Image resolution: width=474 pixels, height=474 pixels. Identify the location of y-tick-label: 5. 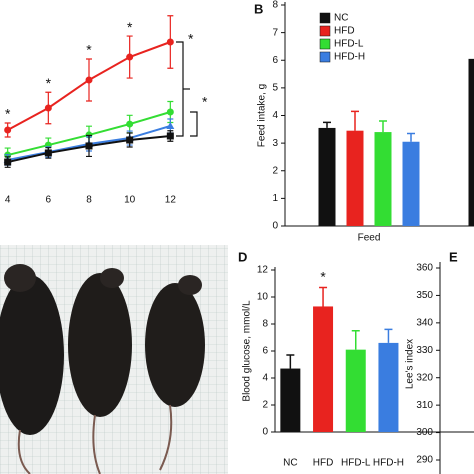
(275, 88).